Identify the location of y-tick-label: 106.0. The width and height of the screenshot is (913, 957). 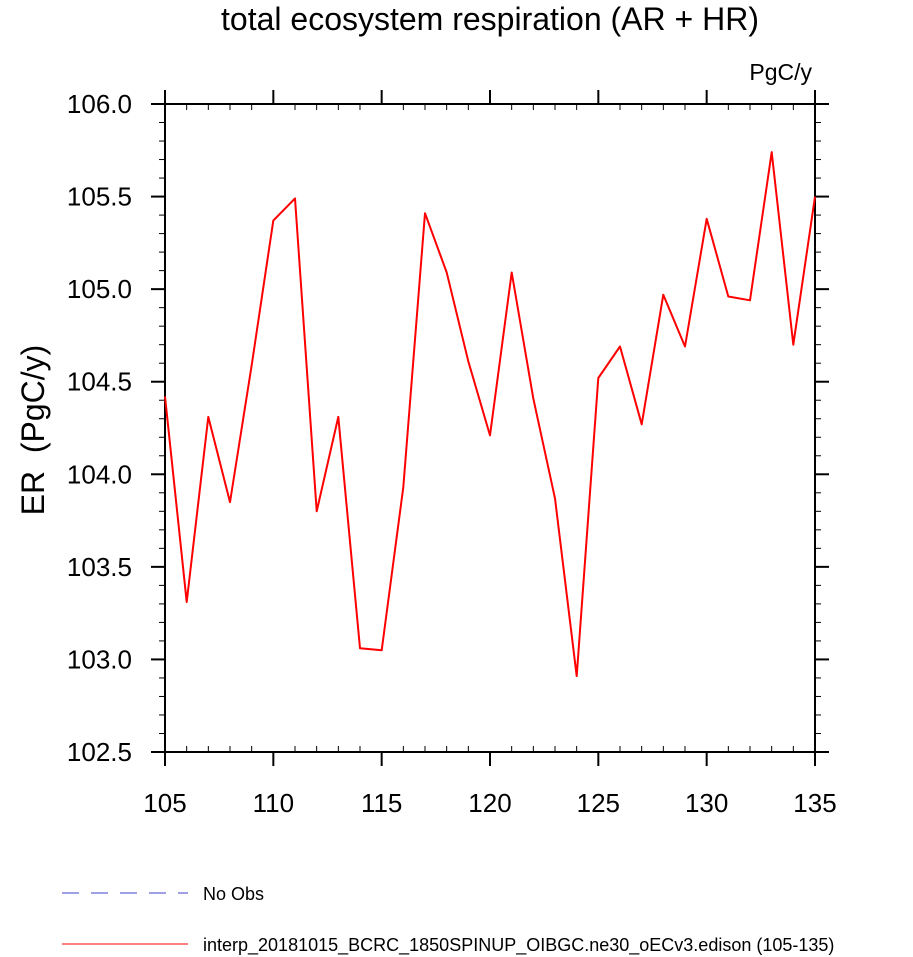
(99, 104).